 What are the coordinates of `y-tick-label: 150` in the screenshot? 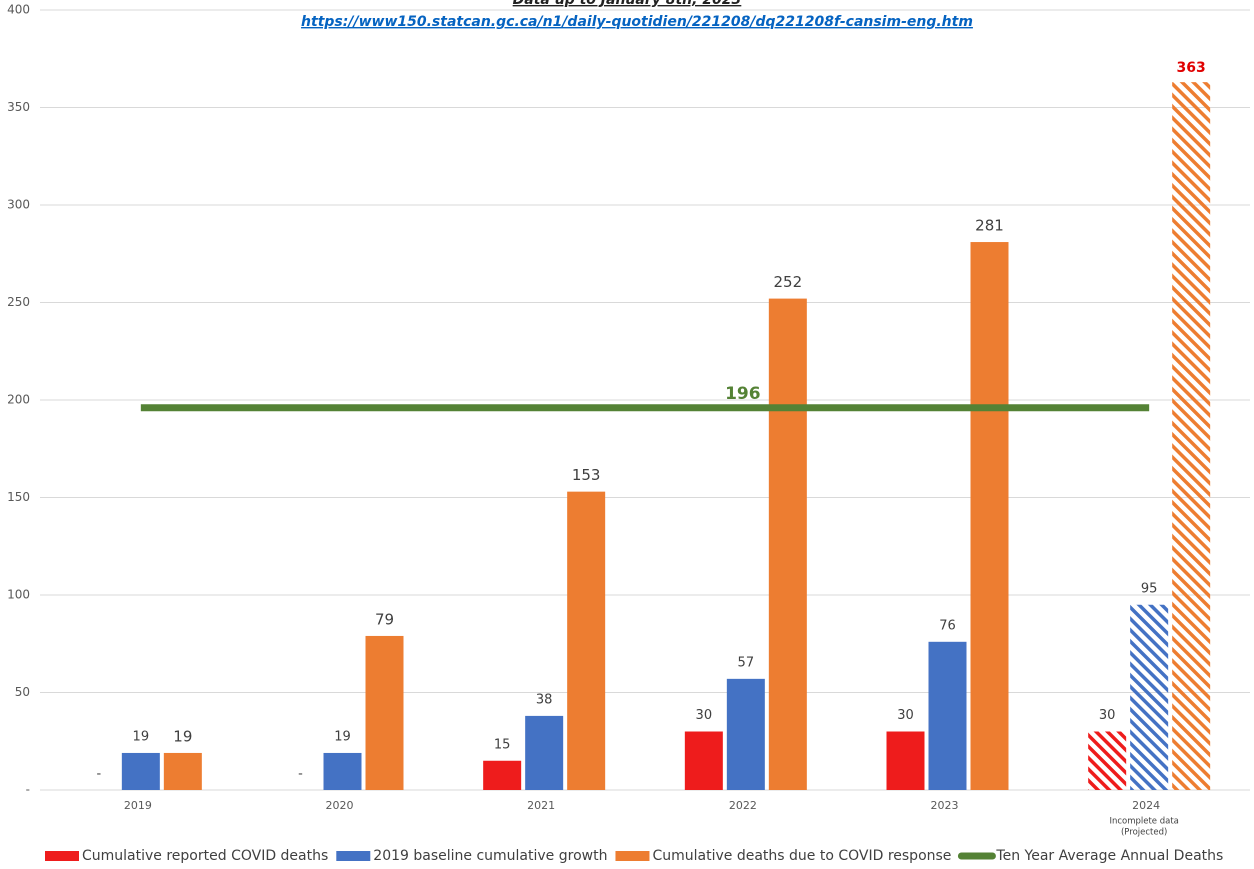 It's located at (18, 497).